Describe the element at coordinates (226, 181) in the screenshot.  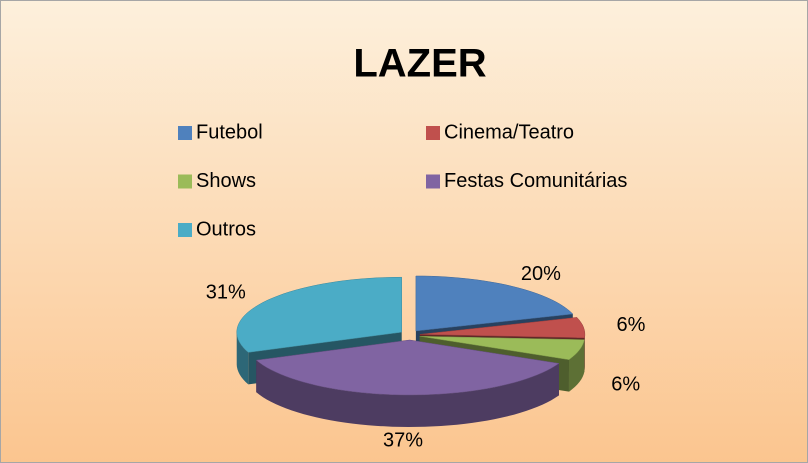
I see `legend-label: Shows` at that location.